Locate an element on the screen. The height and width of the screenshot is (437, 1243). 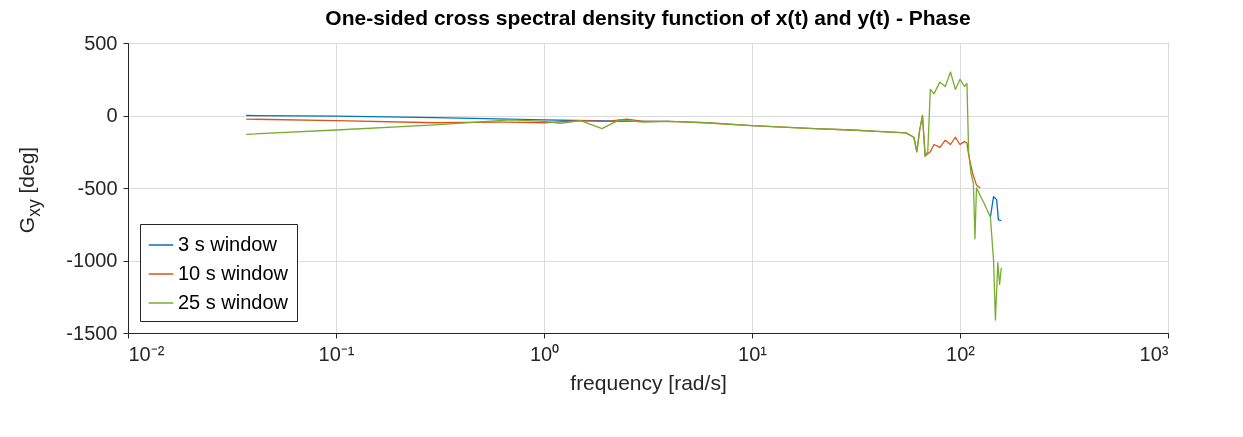
x-tick-label: 10⁻¹ is located at coordinates (336, 353).